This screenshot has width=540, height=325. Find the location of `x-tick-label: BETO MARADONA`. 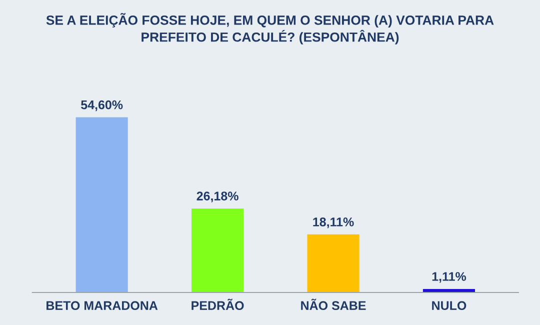

x-tick-label: BETO MARADONA is located at coordinates (102, 305).